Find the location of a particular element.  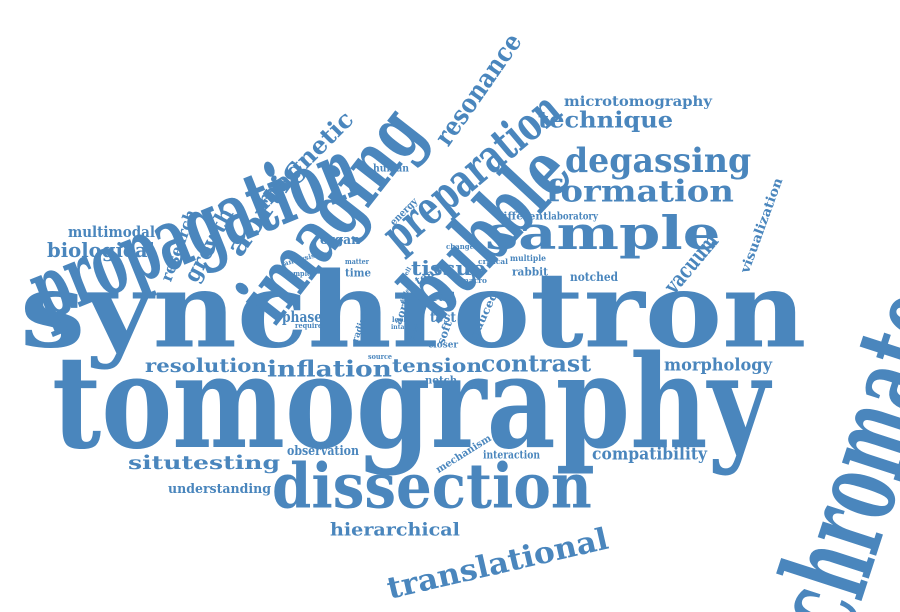

word-intact: intact is located at coordinates (401, 327).